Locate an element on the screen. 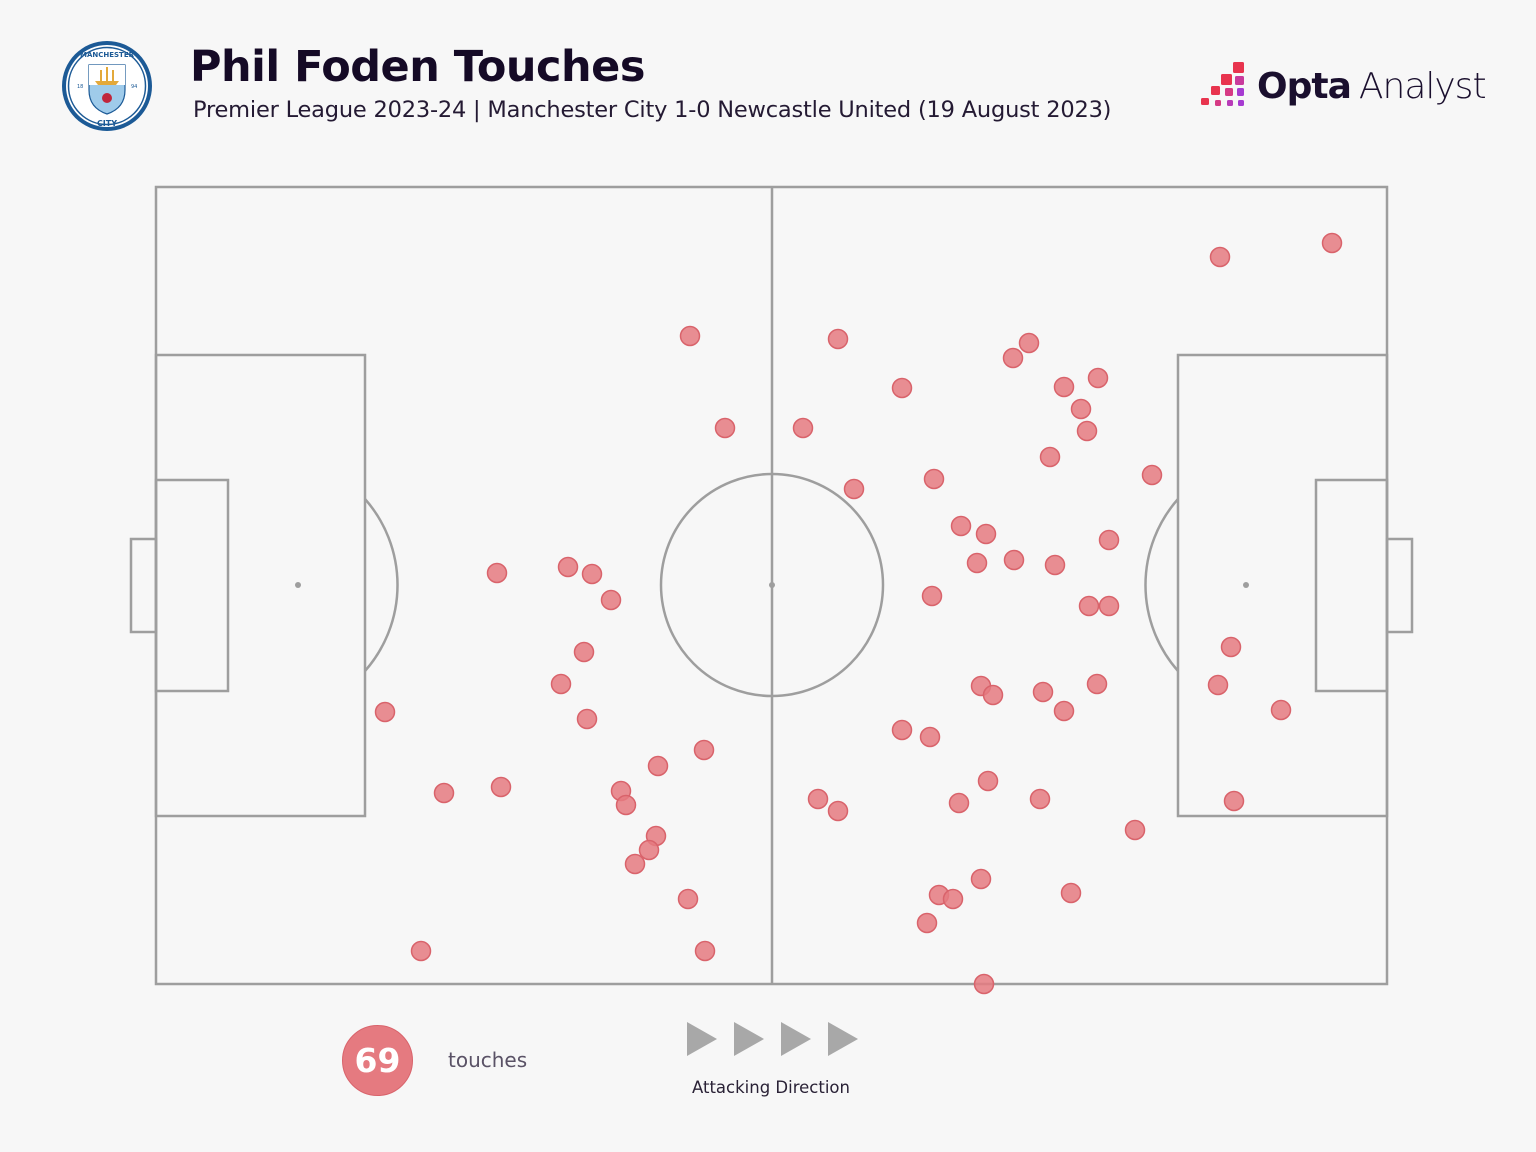 The width and height of the screenshot is (1536, 1152). right-penalty-arc is located at coordinates (1161, 585).